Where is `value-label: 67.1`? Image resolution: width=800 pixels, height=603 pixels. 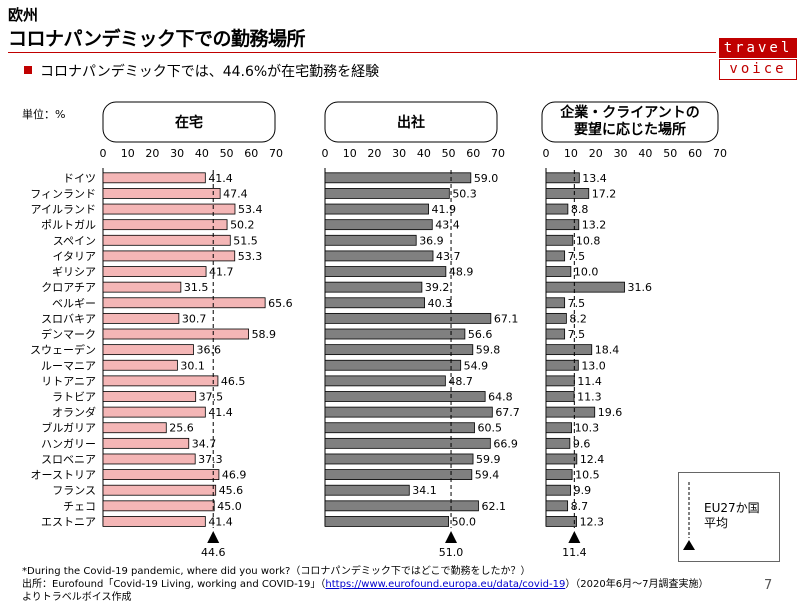 value-label: 67.1 is located at coordinates (506, 318).